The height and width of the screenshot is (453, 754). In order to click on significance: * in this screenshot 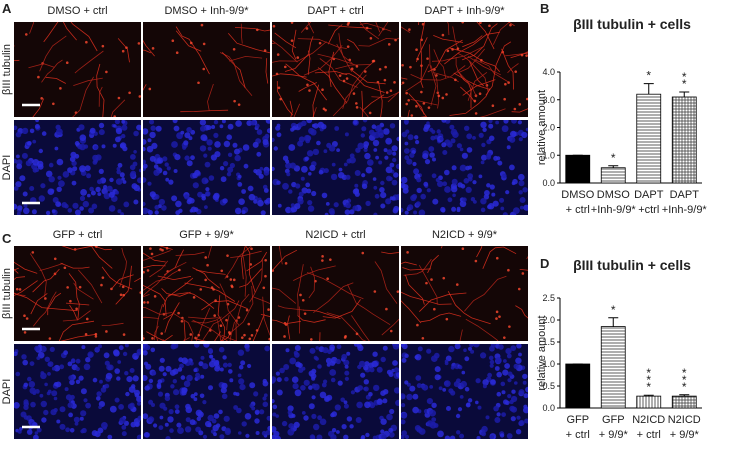, I will do `click(648, 76)`.